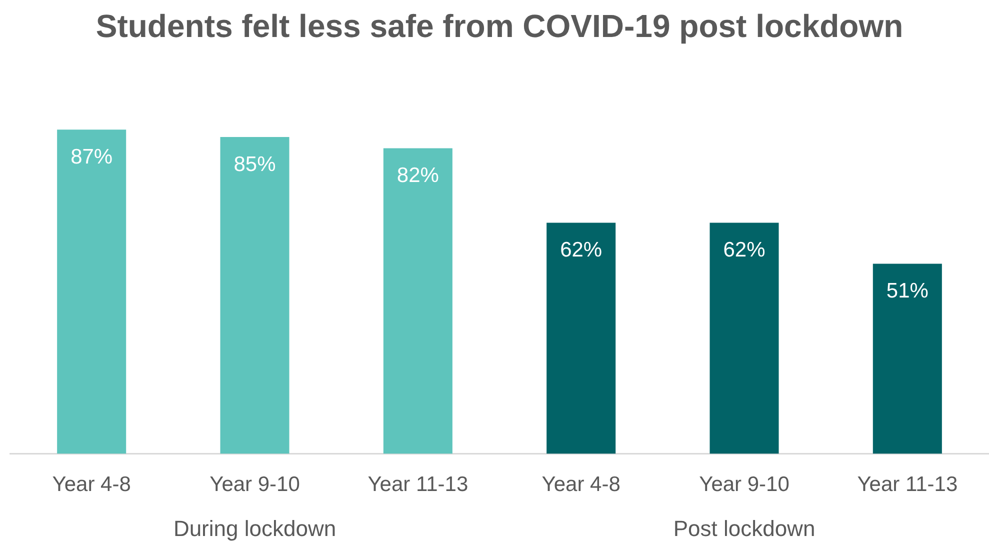 Image resolution: width=989 pixels, height=541 pixels. I want to click on data-label: 82%, so click(417, 176).